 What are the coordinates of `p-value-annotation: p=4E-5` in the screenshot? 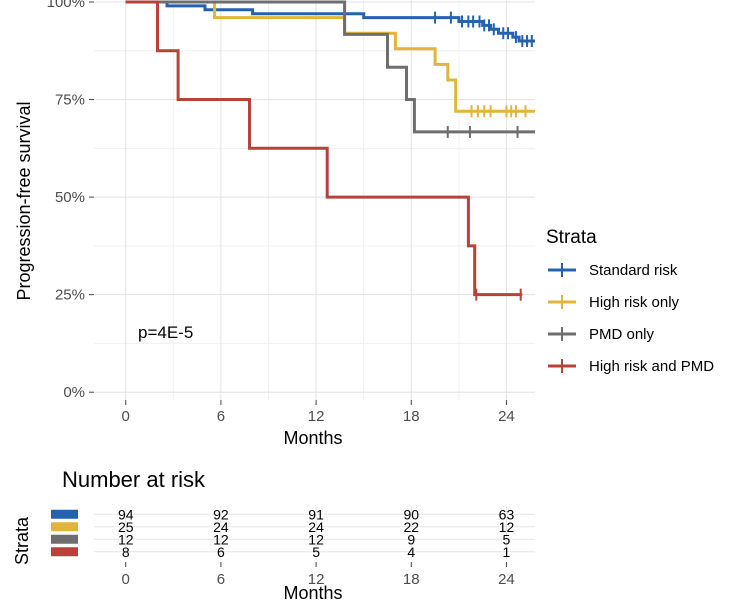 It's located at (165, 332).